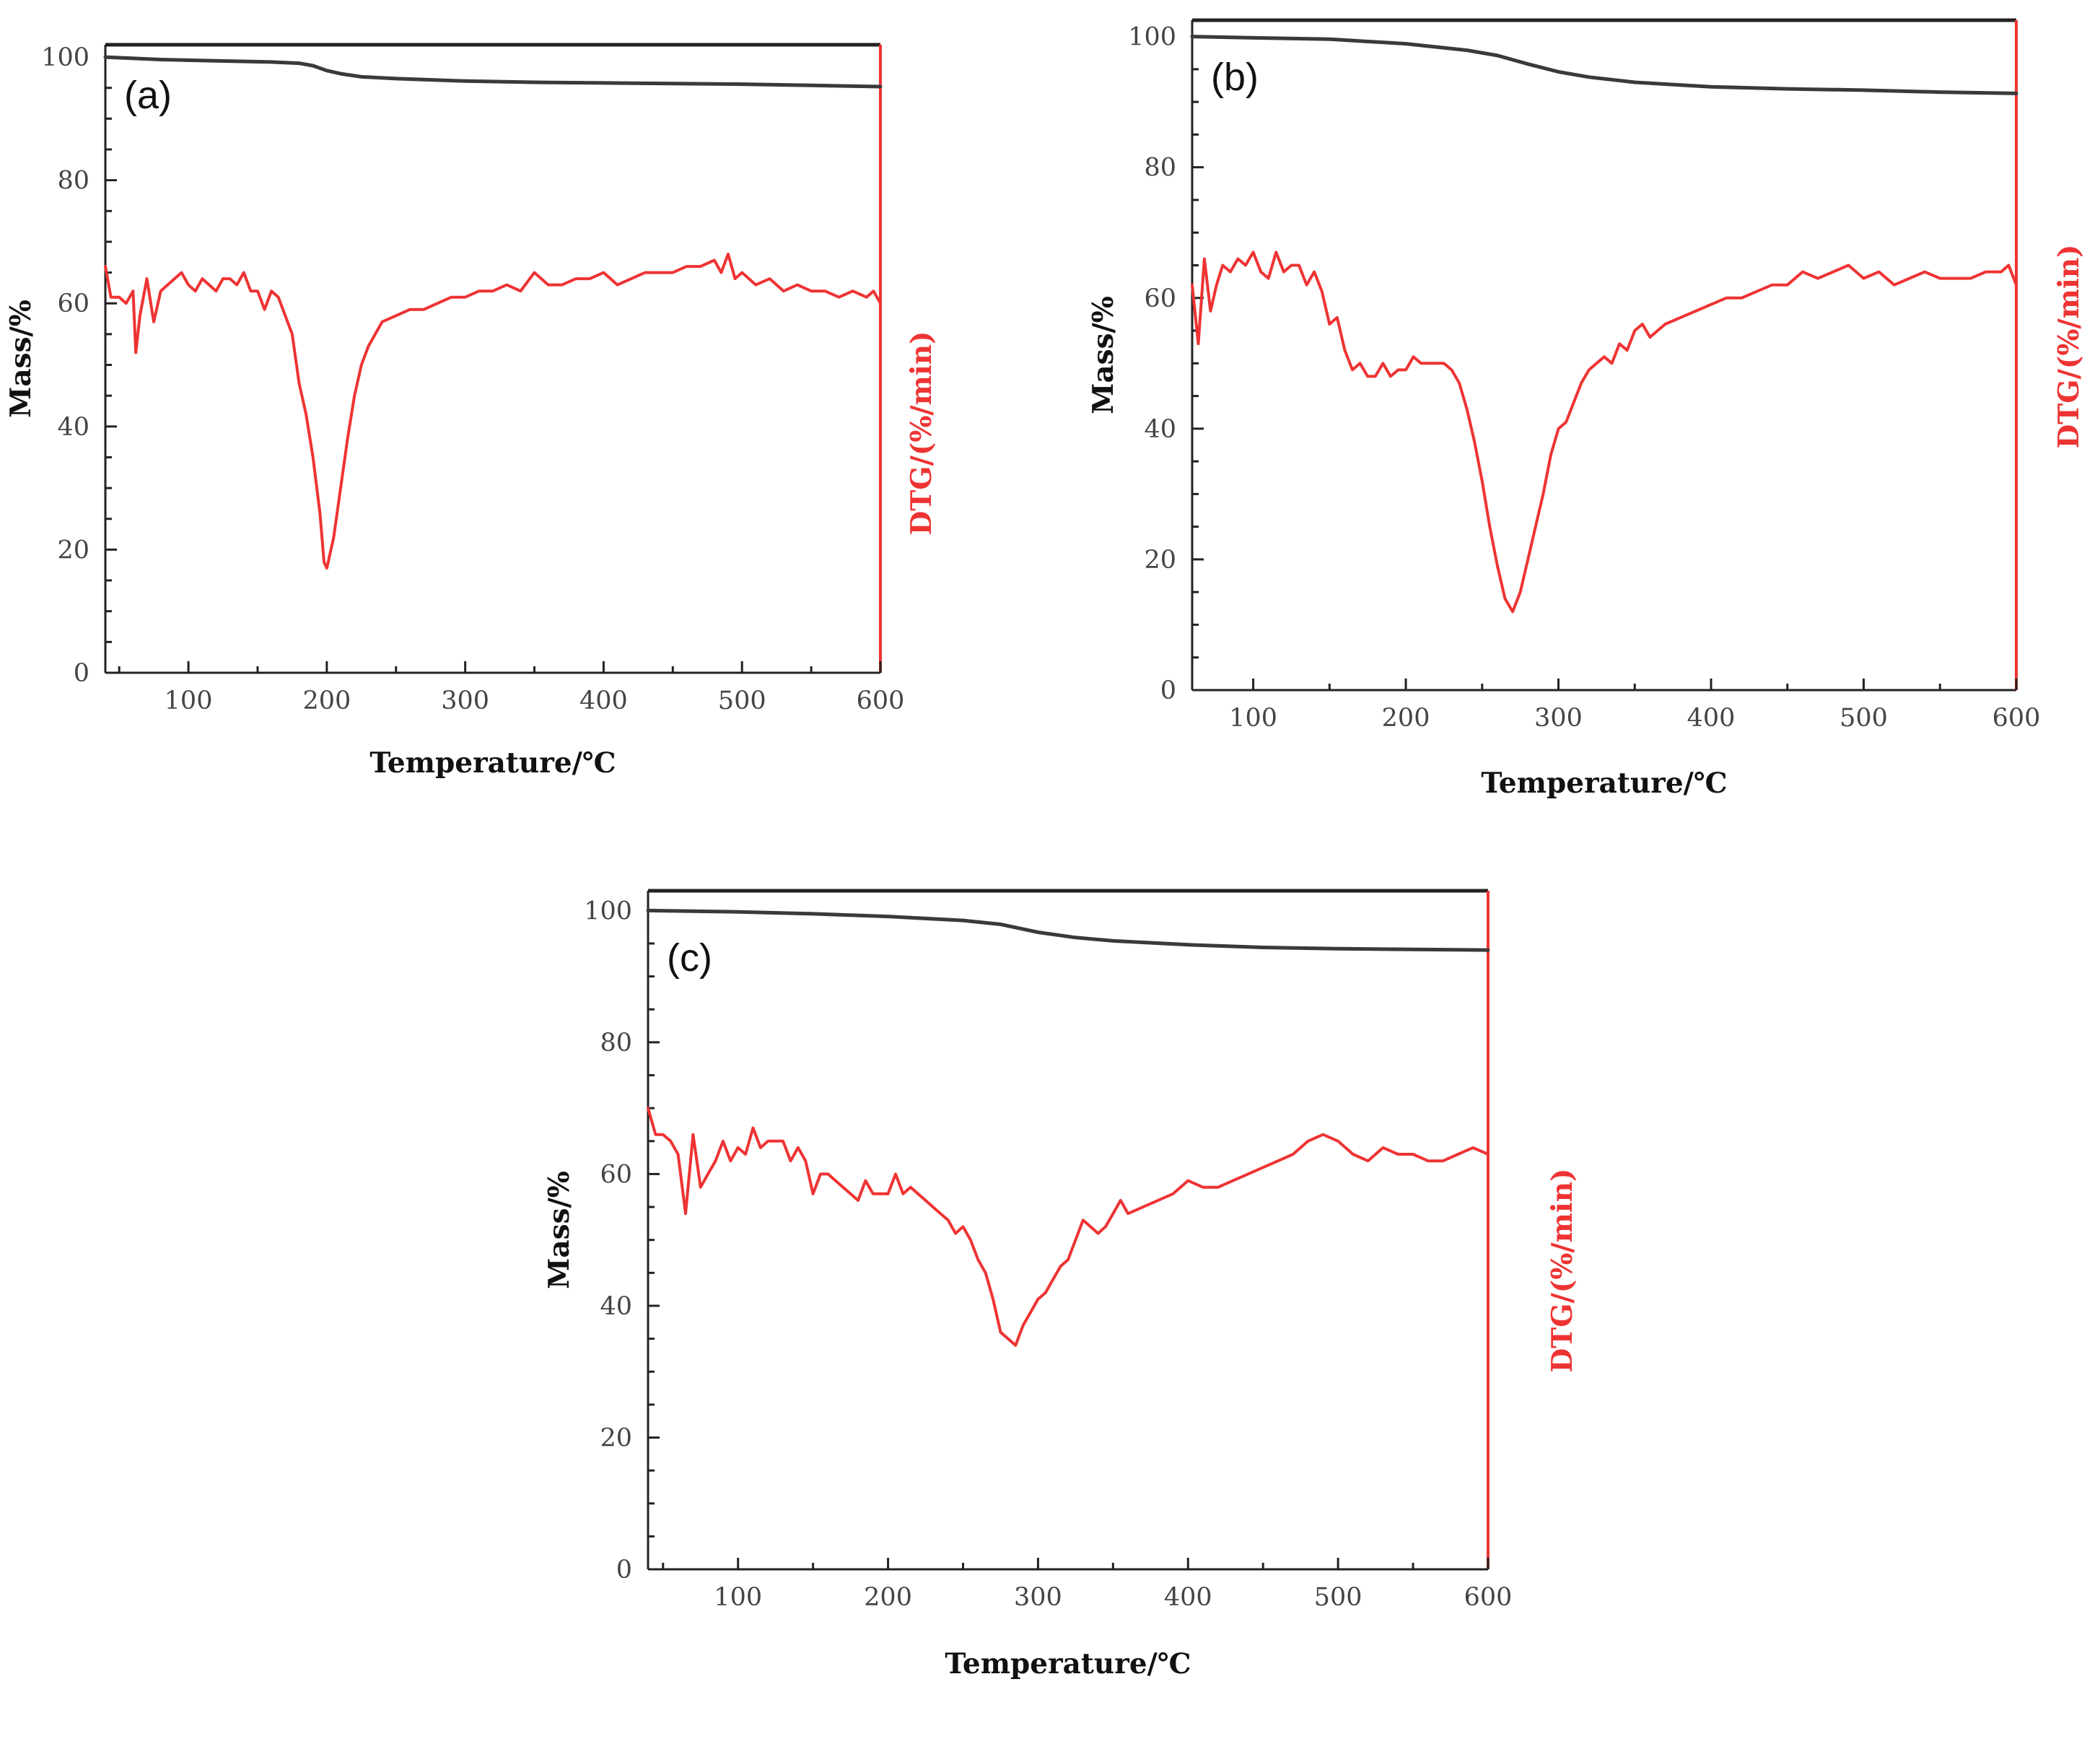  Describe the element at coordinates (1235, 77) in the screenshot. I see `panel-label: (b)` at that location.